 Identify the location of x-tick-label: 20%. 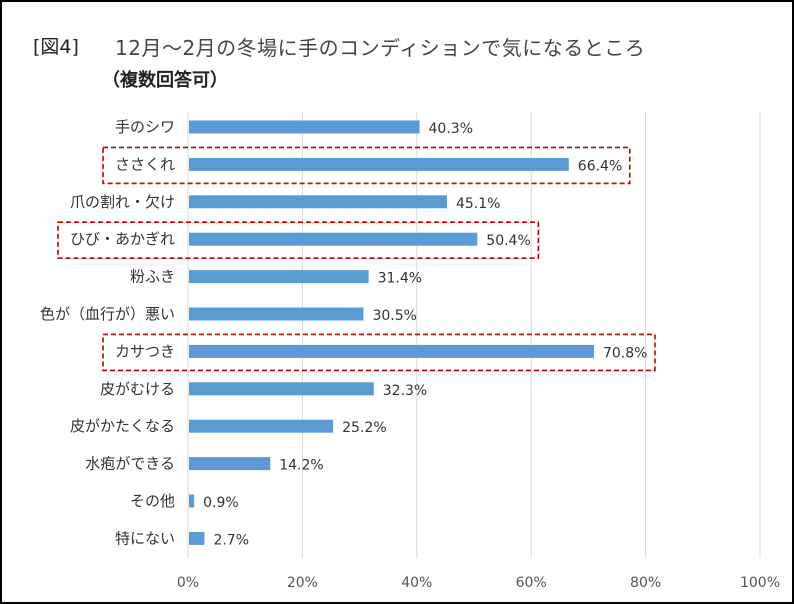
(302, 583).